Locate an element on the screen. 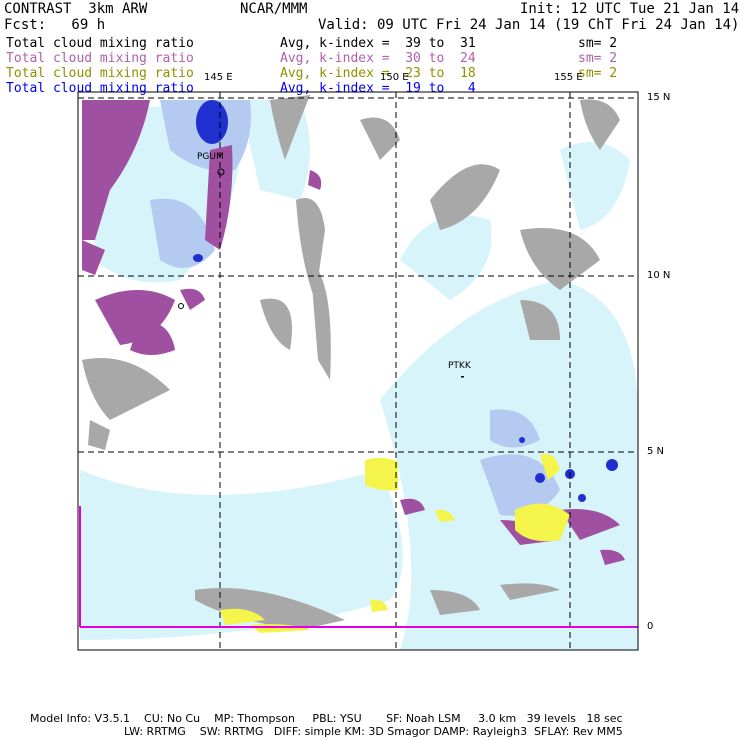 Image resolution: width=740 pixels, height=740 pixels. model-title: CONTRAST 3km ARW is located at coordinates (76, 9).